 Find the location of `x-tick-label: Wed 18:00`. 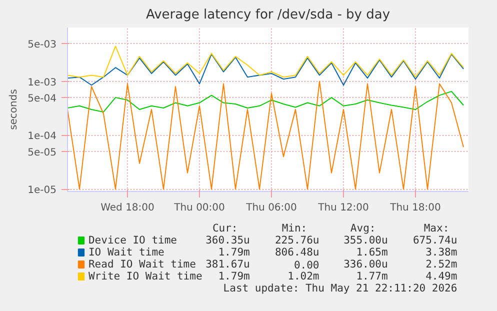

x-tick-label: Wed 18:00 is located at coordinates (127, 208).